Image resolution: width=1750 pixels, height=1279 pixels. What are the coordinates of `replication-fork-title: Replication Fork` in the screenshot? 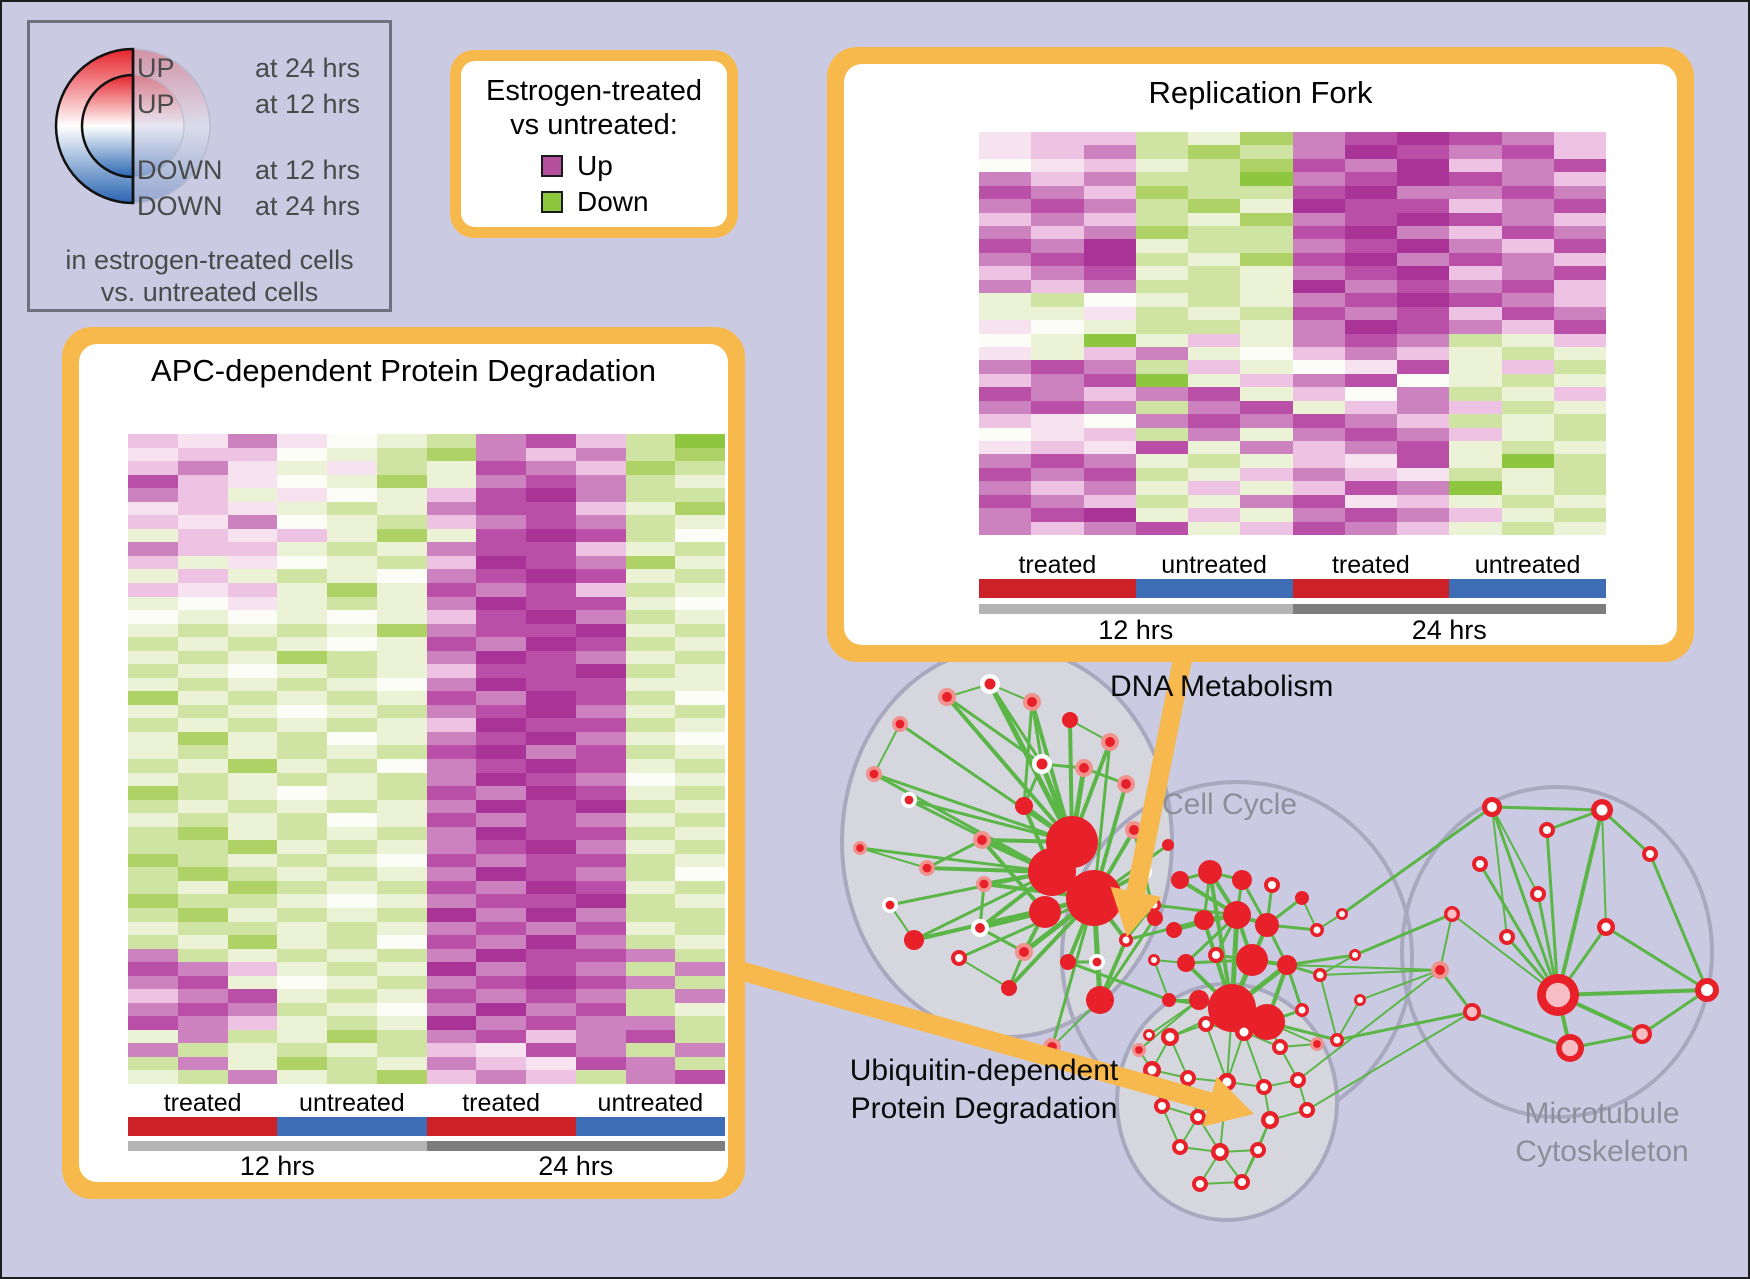 It's located at (1260, 92).